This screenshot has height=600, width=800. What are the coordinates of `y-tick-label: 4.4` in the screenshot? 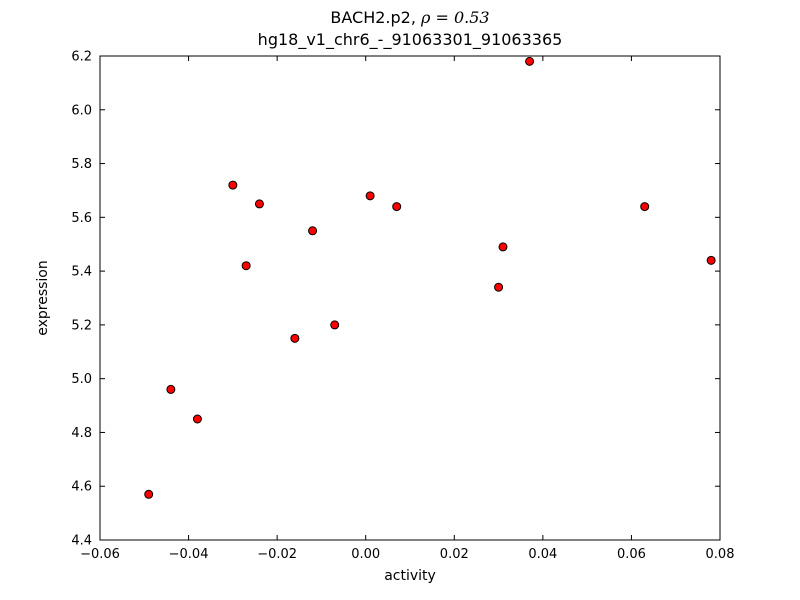 It's located at (81, 541).